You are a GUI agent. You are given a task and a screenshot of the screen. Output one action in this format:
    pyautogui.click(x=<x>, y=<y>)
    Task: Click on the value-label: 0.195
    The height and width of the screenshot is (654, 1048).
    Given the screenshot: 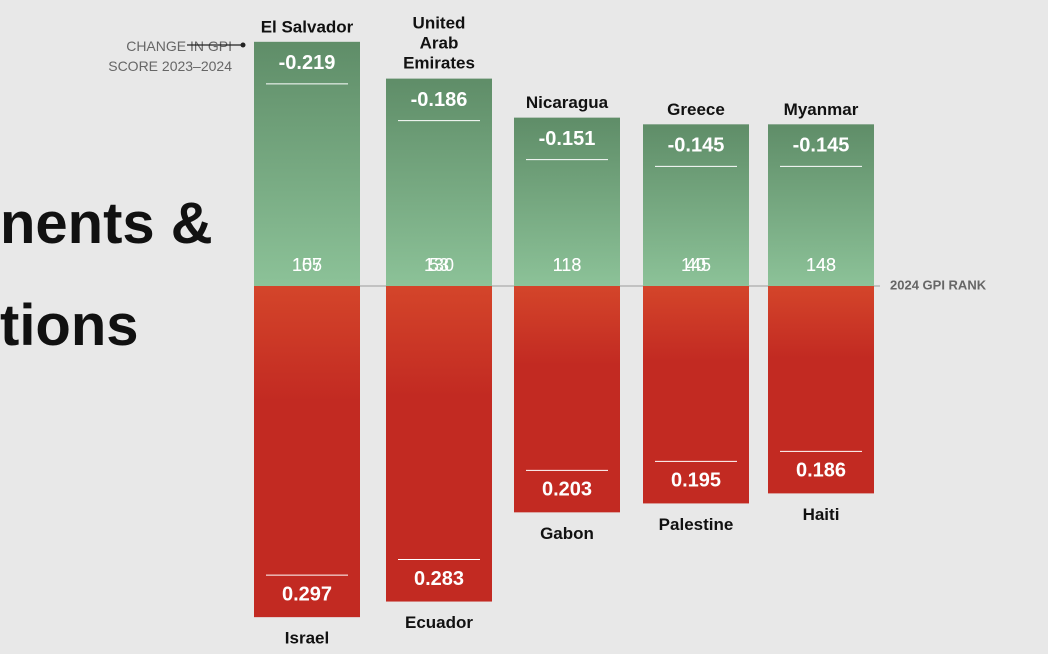 What is the action you would take?
    pyautogui.click(x=696, y=481)
    